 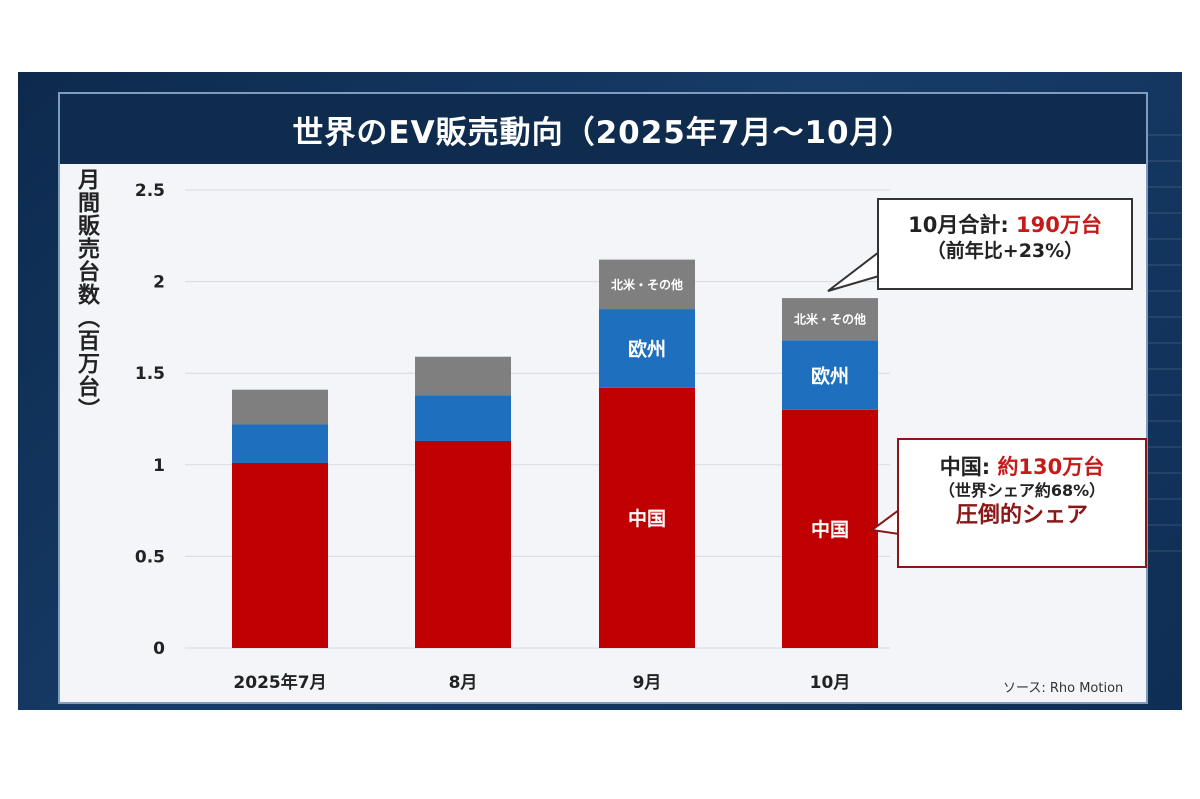 What do you see at coordinates (279, 682) in the screenshot?
I see `x-tick-label: 2025年7月` at bounding box center [279, 682].